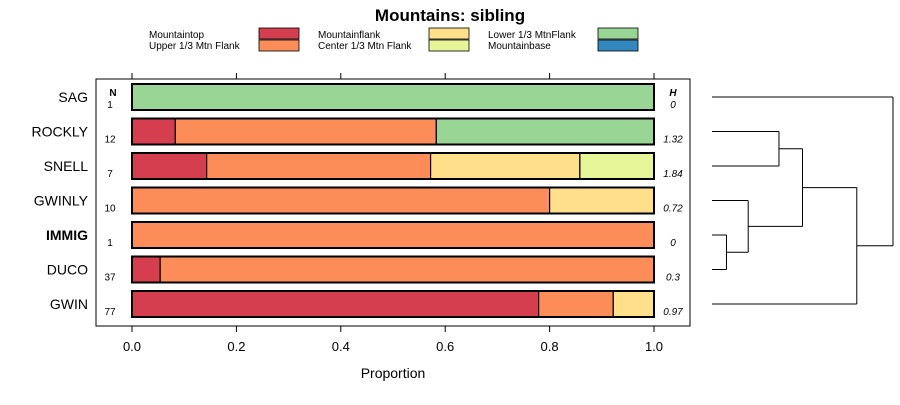 Image resolution: width=900 pixels, height=405 pixels. What do you see at coordinates (341, 346) in the screenshot?
I see `x-tick-label: 0.4` at bounding box center [341, 346].